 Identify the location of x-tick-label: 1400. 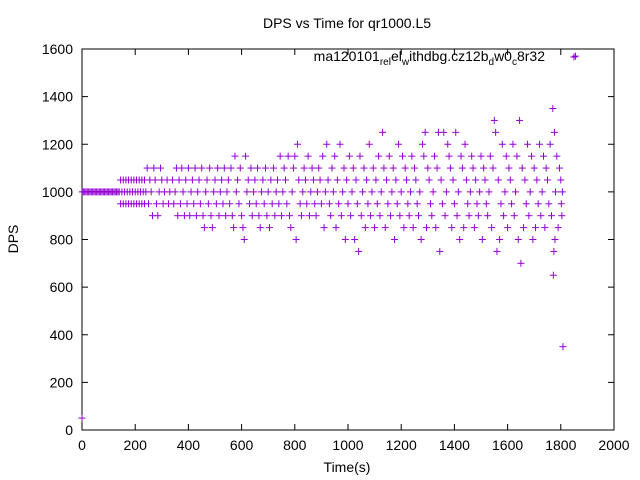
(454, 445).